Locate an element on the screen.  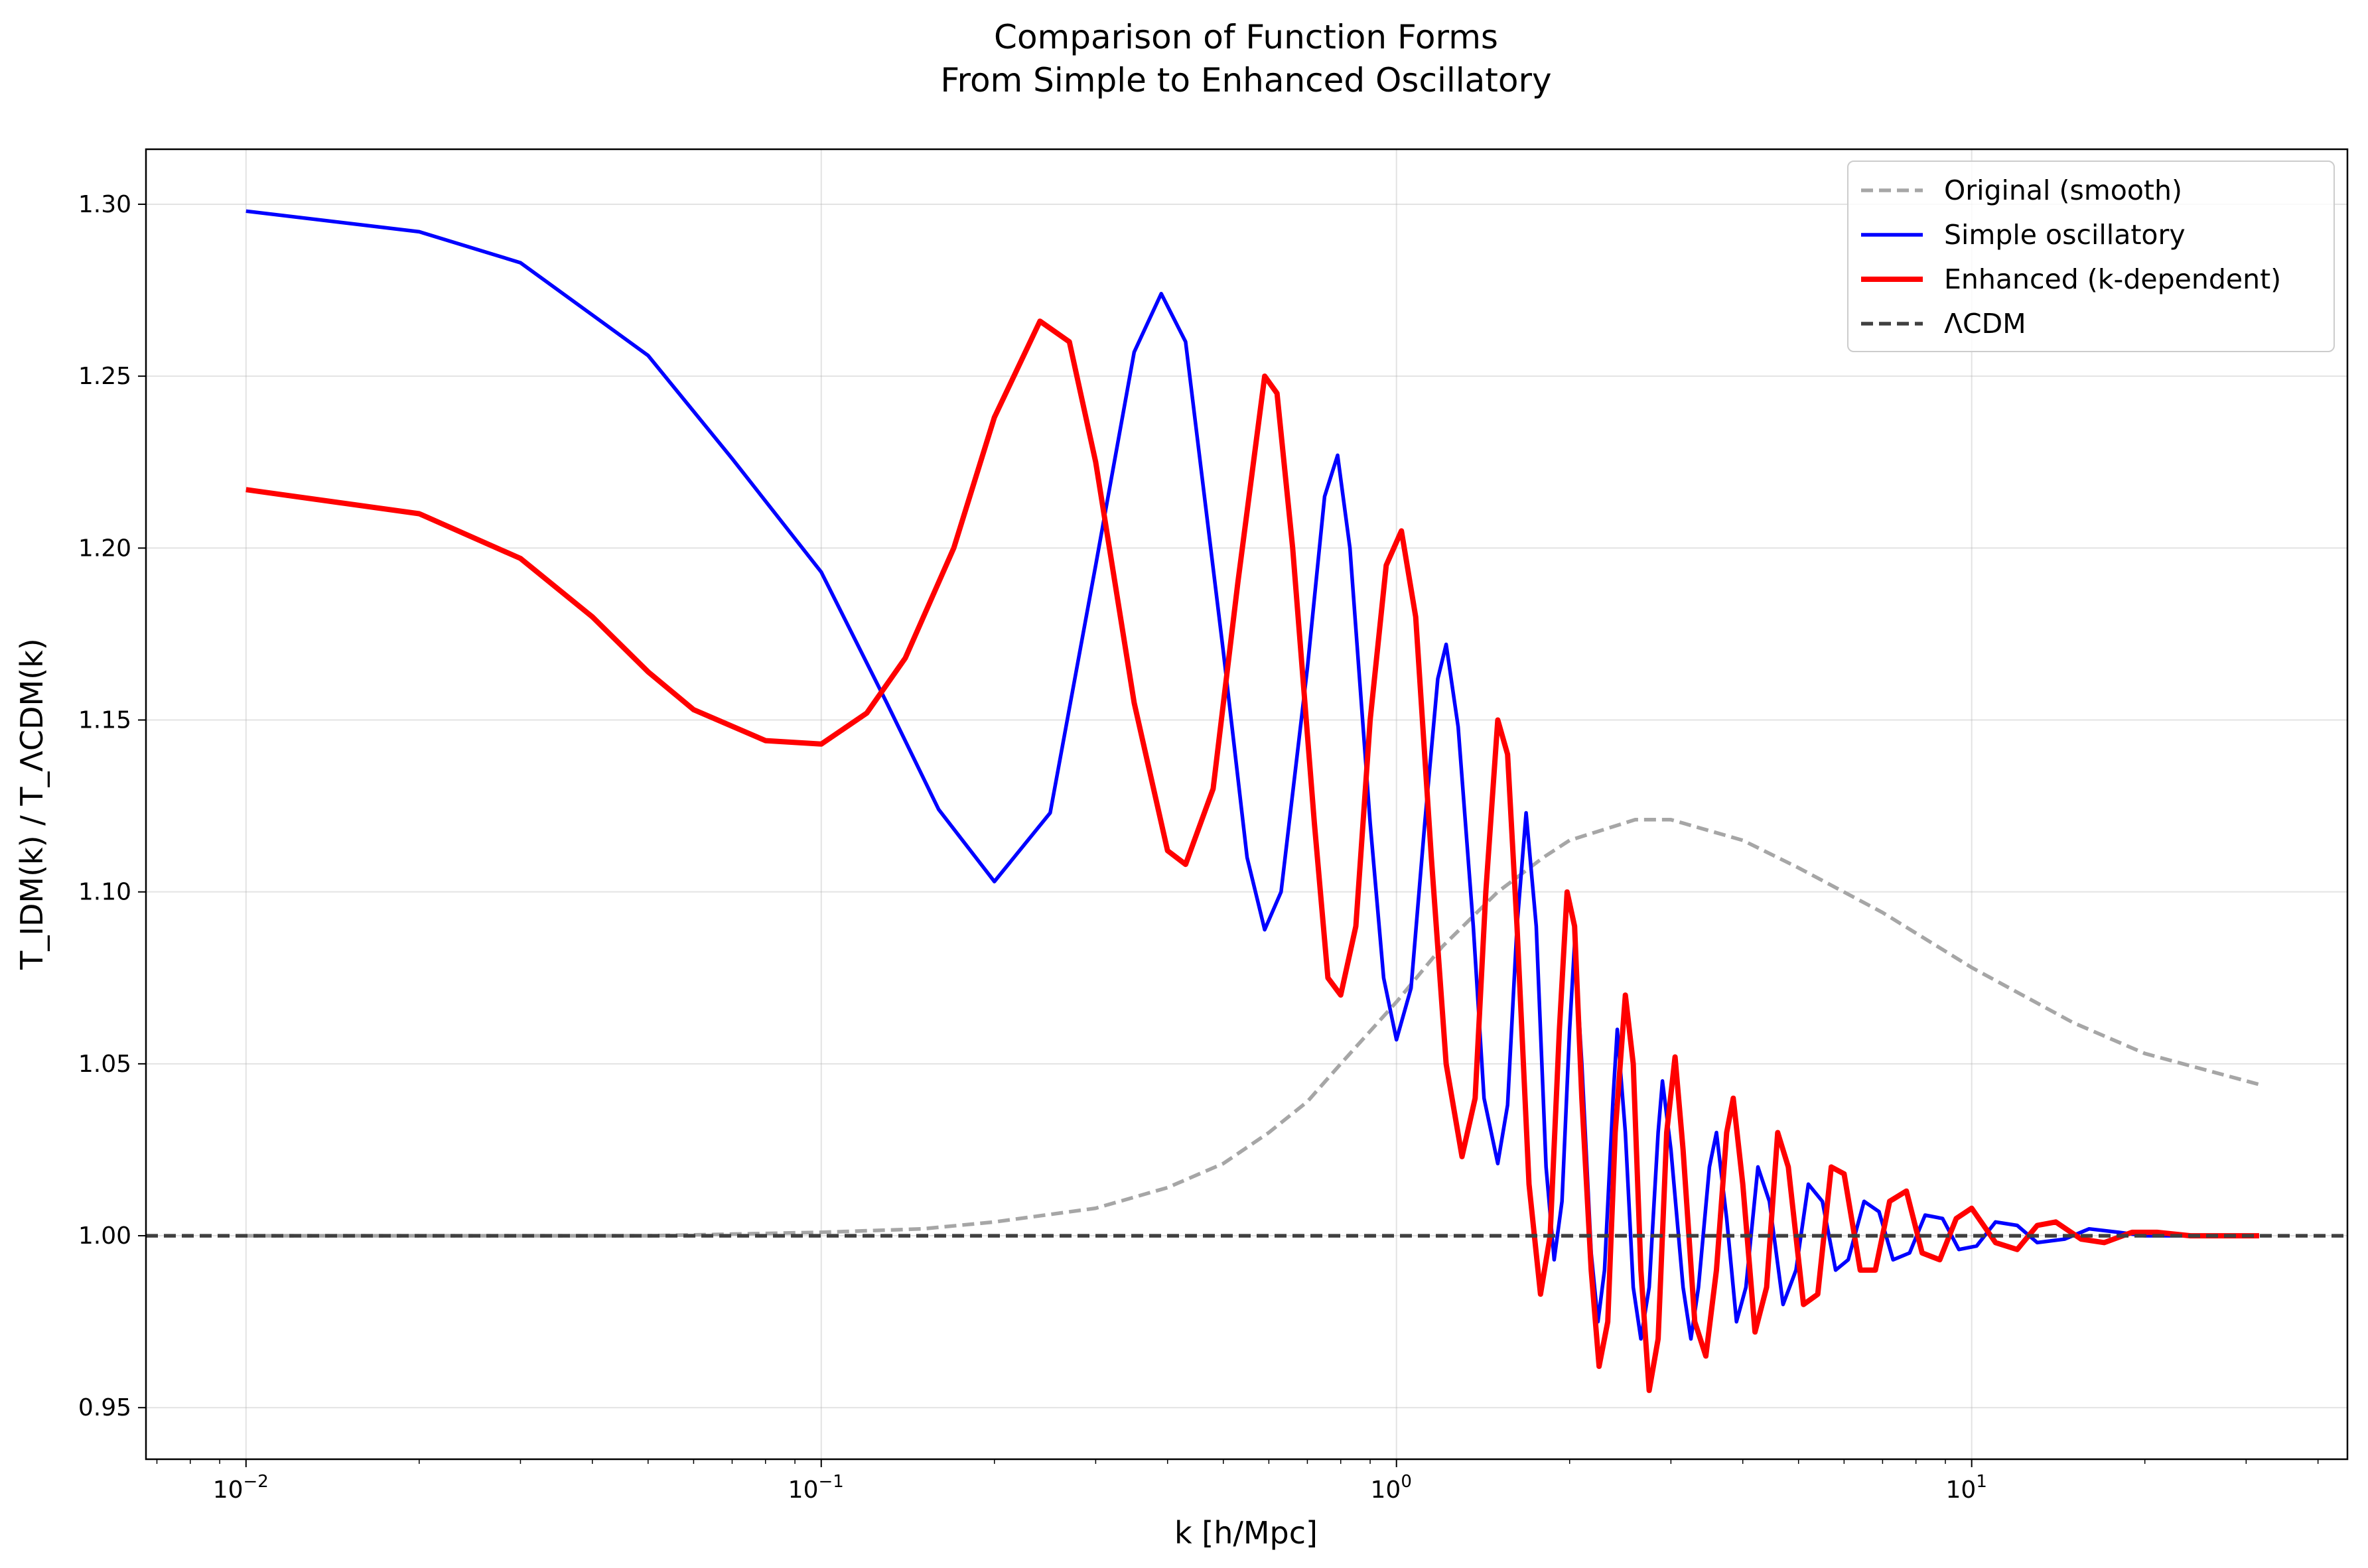
y-tick-label: 1.00 is located at coordinates (104, 1236).